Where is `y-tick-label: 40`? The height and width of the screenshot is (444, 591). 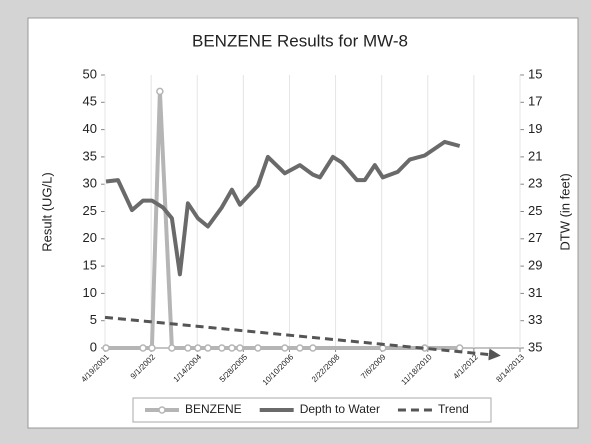 y-tick-label: 40 is located at coordinates (90, 128).